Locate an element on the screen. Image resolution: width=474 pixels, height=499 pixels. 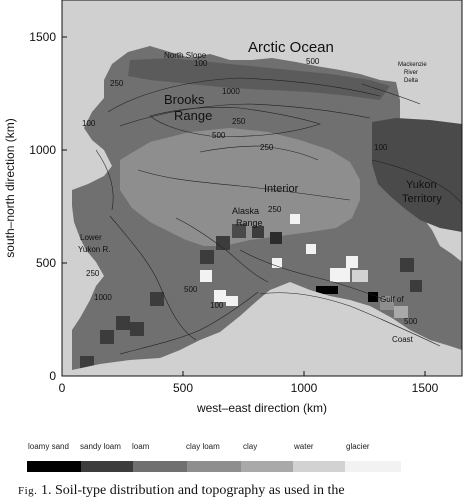
y-tick-500: 500 is located at coordinates (46, 263).